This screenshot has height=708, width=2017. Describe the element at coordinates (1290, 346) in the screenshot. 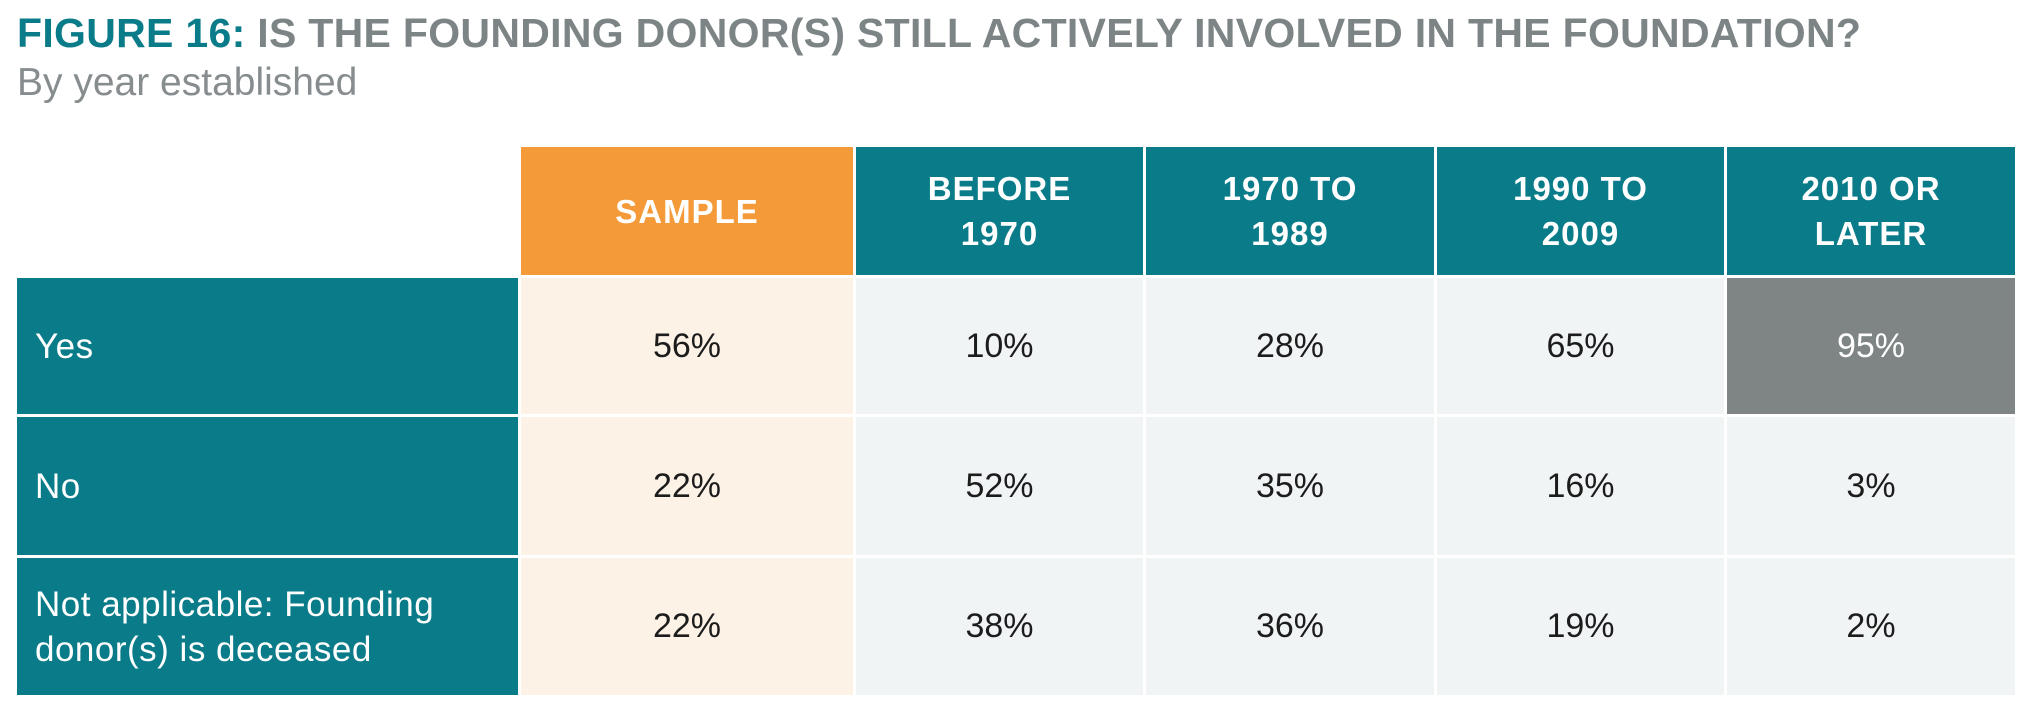

I see `table-cell-yes-1970-to-1989: 28%` at that location.